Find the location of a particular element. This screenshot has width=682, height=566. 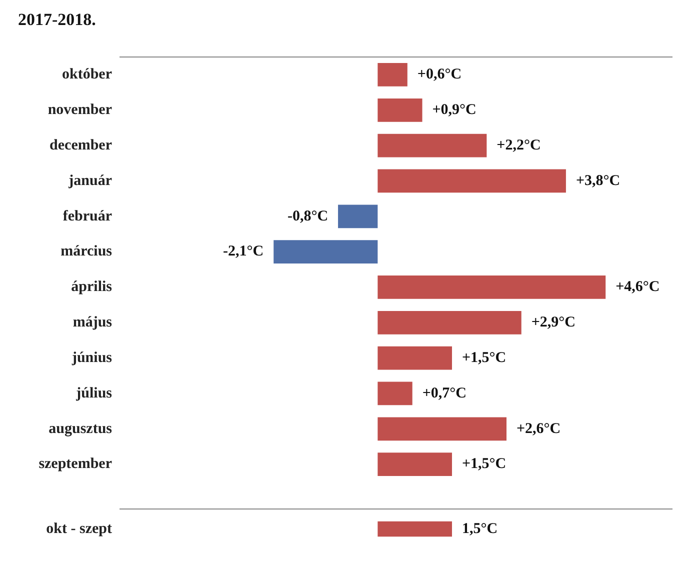

data-label: +2,9°C is located at coordinates (553, 322).